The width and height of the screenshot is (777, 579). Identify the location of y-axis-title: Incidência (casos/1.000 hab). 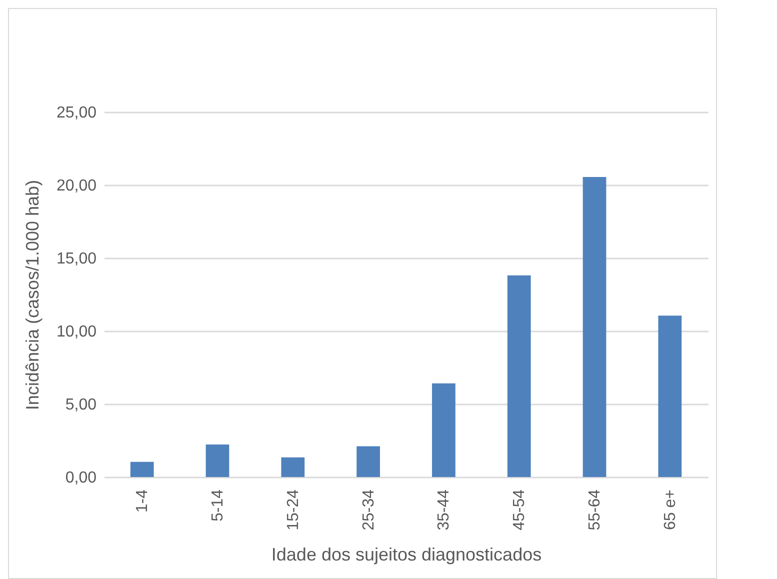
(32, 295).